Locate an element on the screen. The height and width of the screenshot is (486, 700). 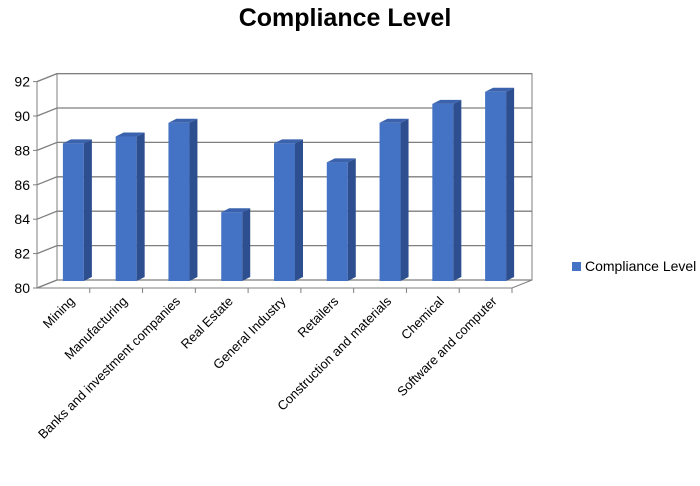
legend-label: Compliance Level is located at coordinates (640, 266).